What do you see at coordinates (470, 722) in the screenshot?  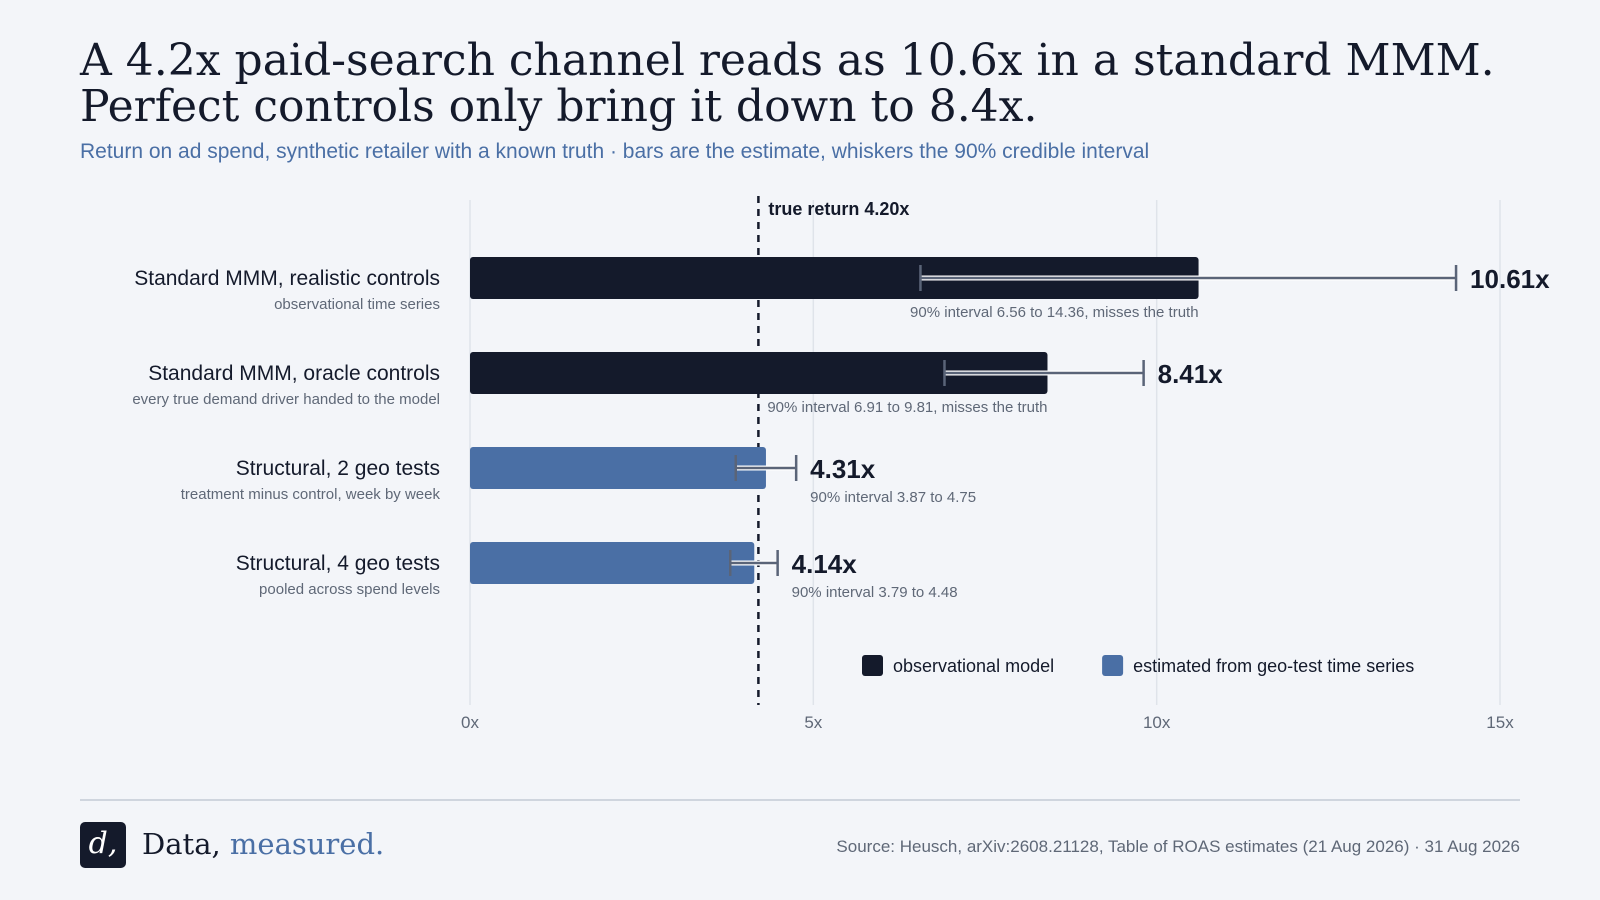 I see `x-tick-label: 0x` at bounding box center [470, 722].